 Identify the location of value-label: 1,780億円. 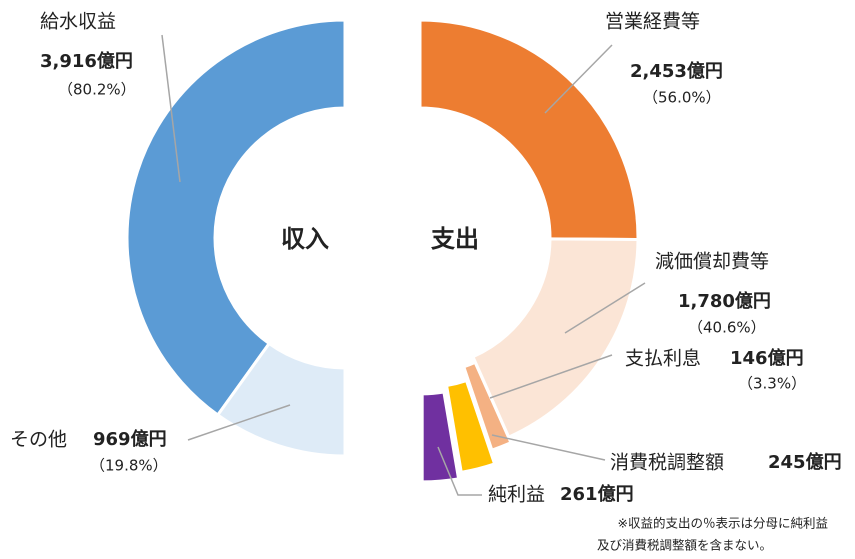
(724, 301).